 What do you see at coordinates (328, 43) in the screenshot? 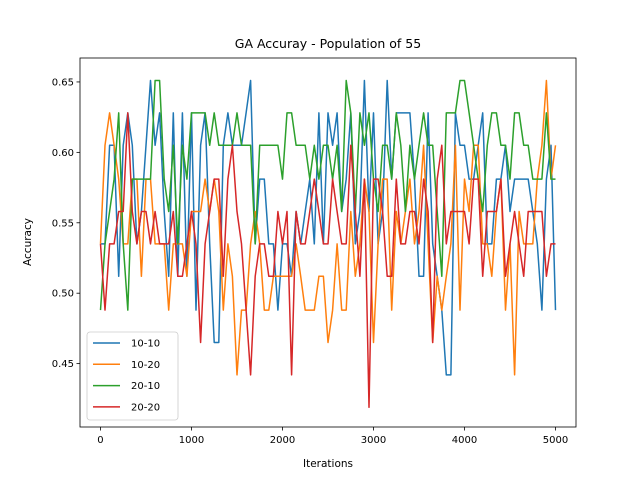
I see `chart-title: GA Accuray - Population of 55` at bounding box center [328, 43].